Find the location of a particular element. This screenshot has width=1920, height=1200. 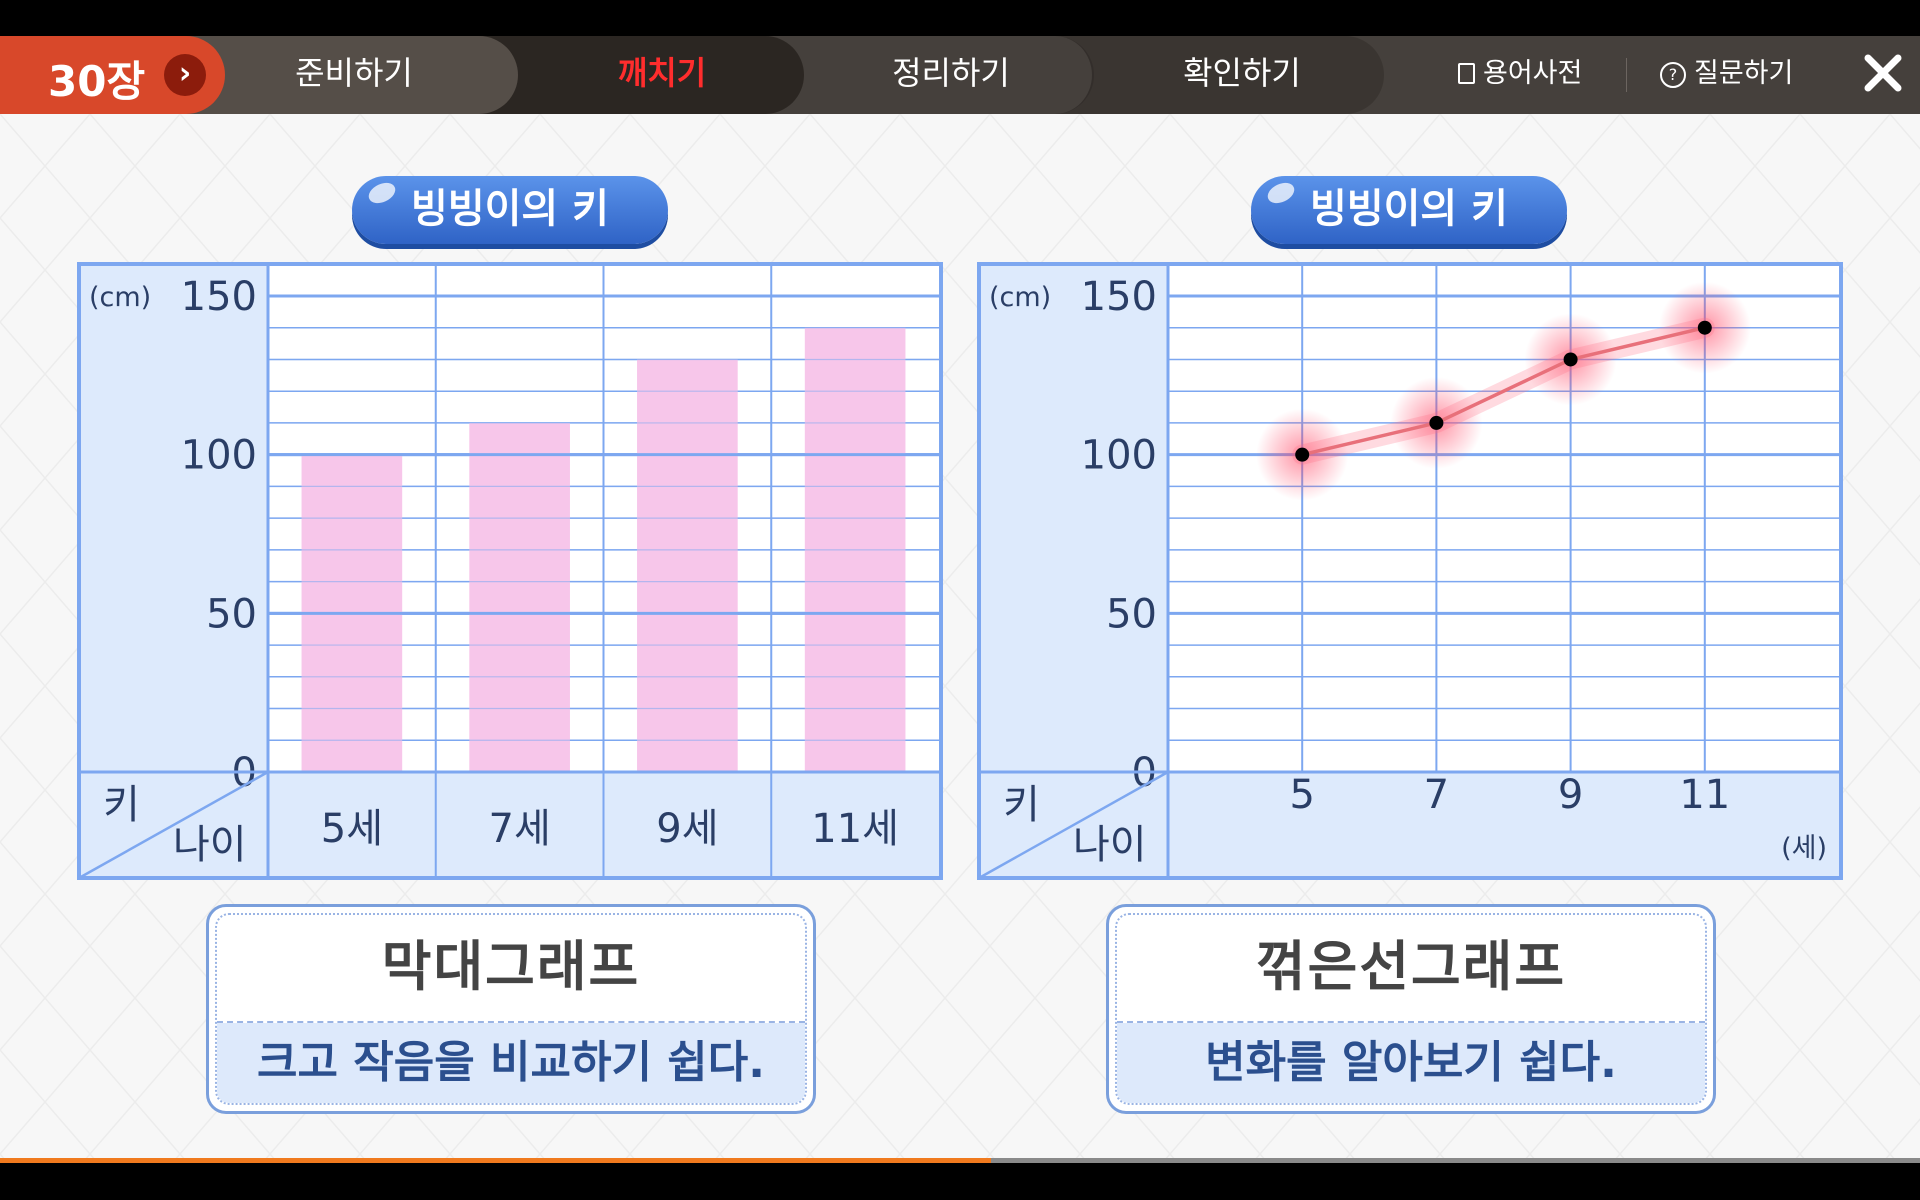

card-subtitle: 변화를 알아보기 쉽다. is located at coordinates (1411, 1063).